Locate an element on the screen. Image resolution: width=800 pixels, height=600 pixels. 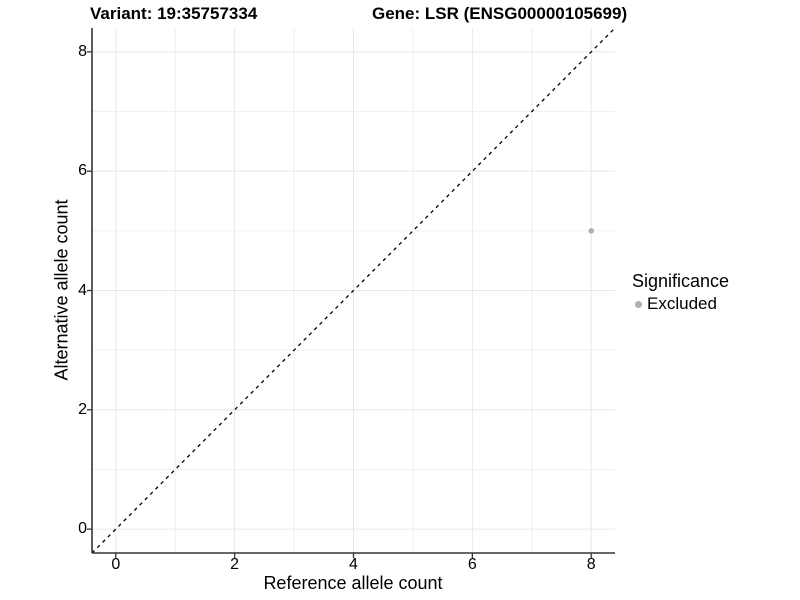
legend-item-label: Excluded is located at coordinates (682, 303).